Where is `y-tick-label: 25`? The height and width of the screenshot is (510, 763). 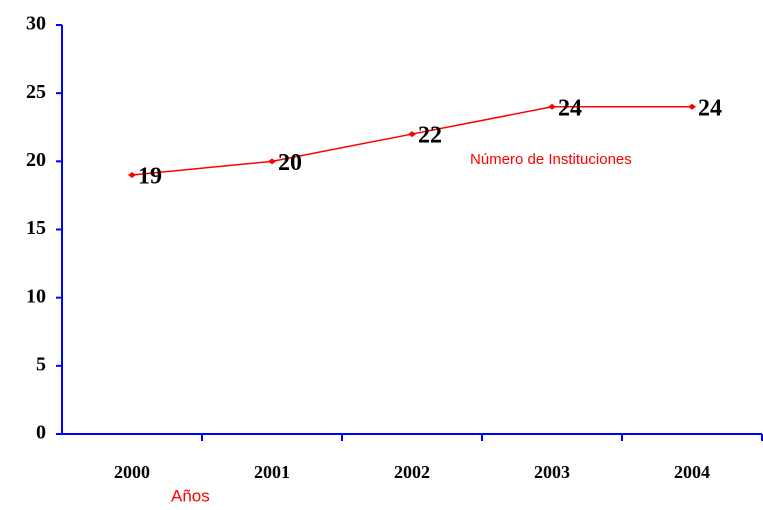 y-tick-label: 25 is located at coordinates (36, 92).